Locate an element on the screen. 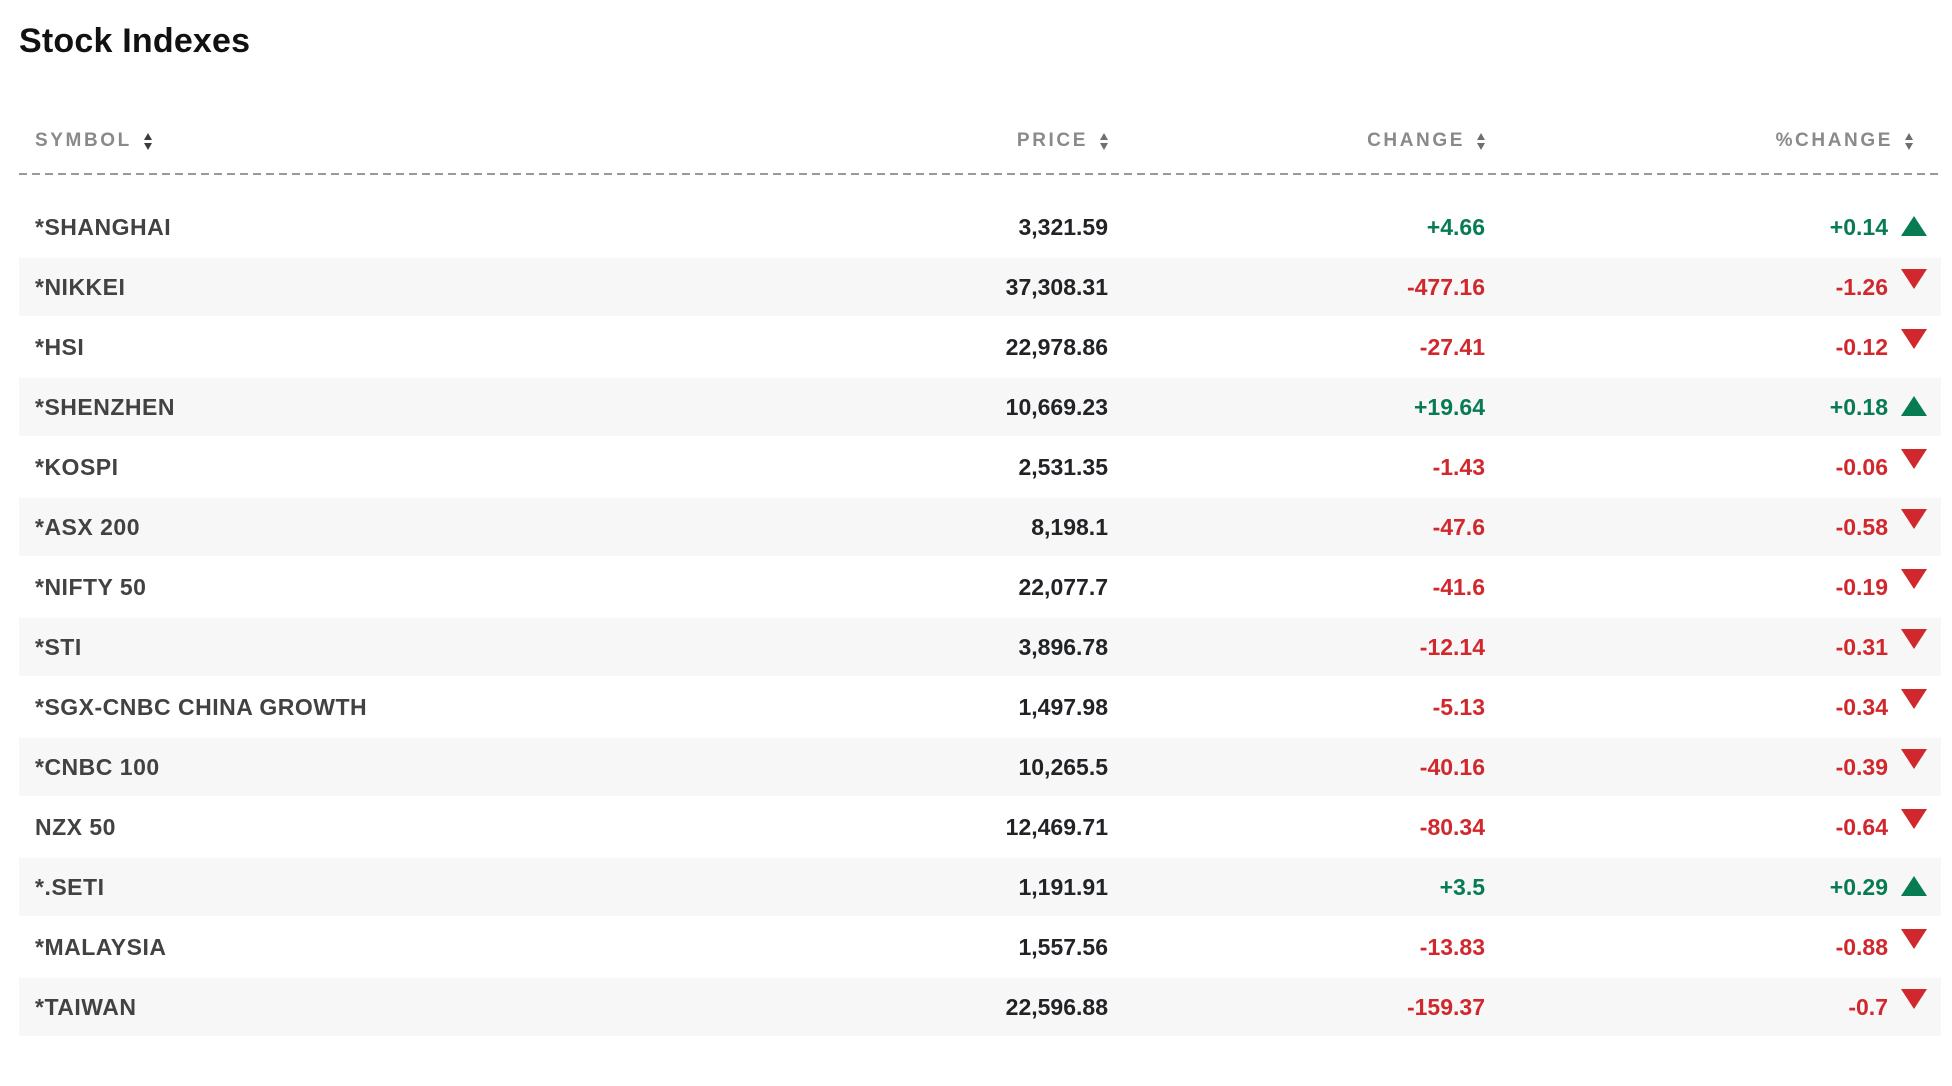 Image resolution: width=1952 pixels, height=1086 pixels. symbol-cell: *KOSPI is located at coordinates (77, 466).